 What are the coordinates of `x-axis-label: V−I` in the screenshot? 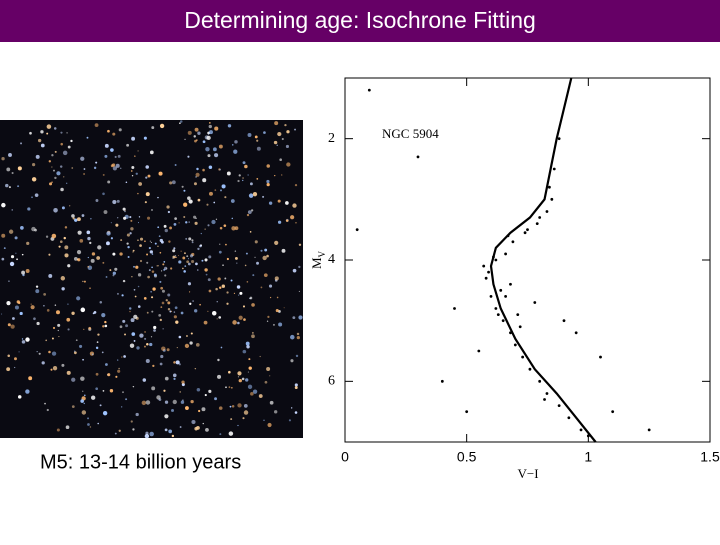 It's located at (527, 473).